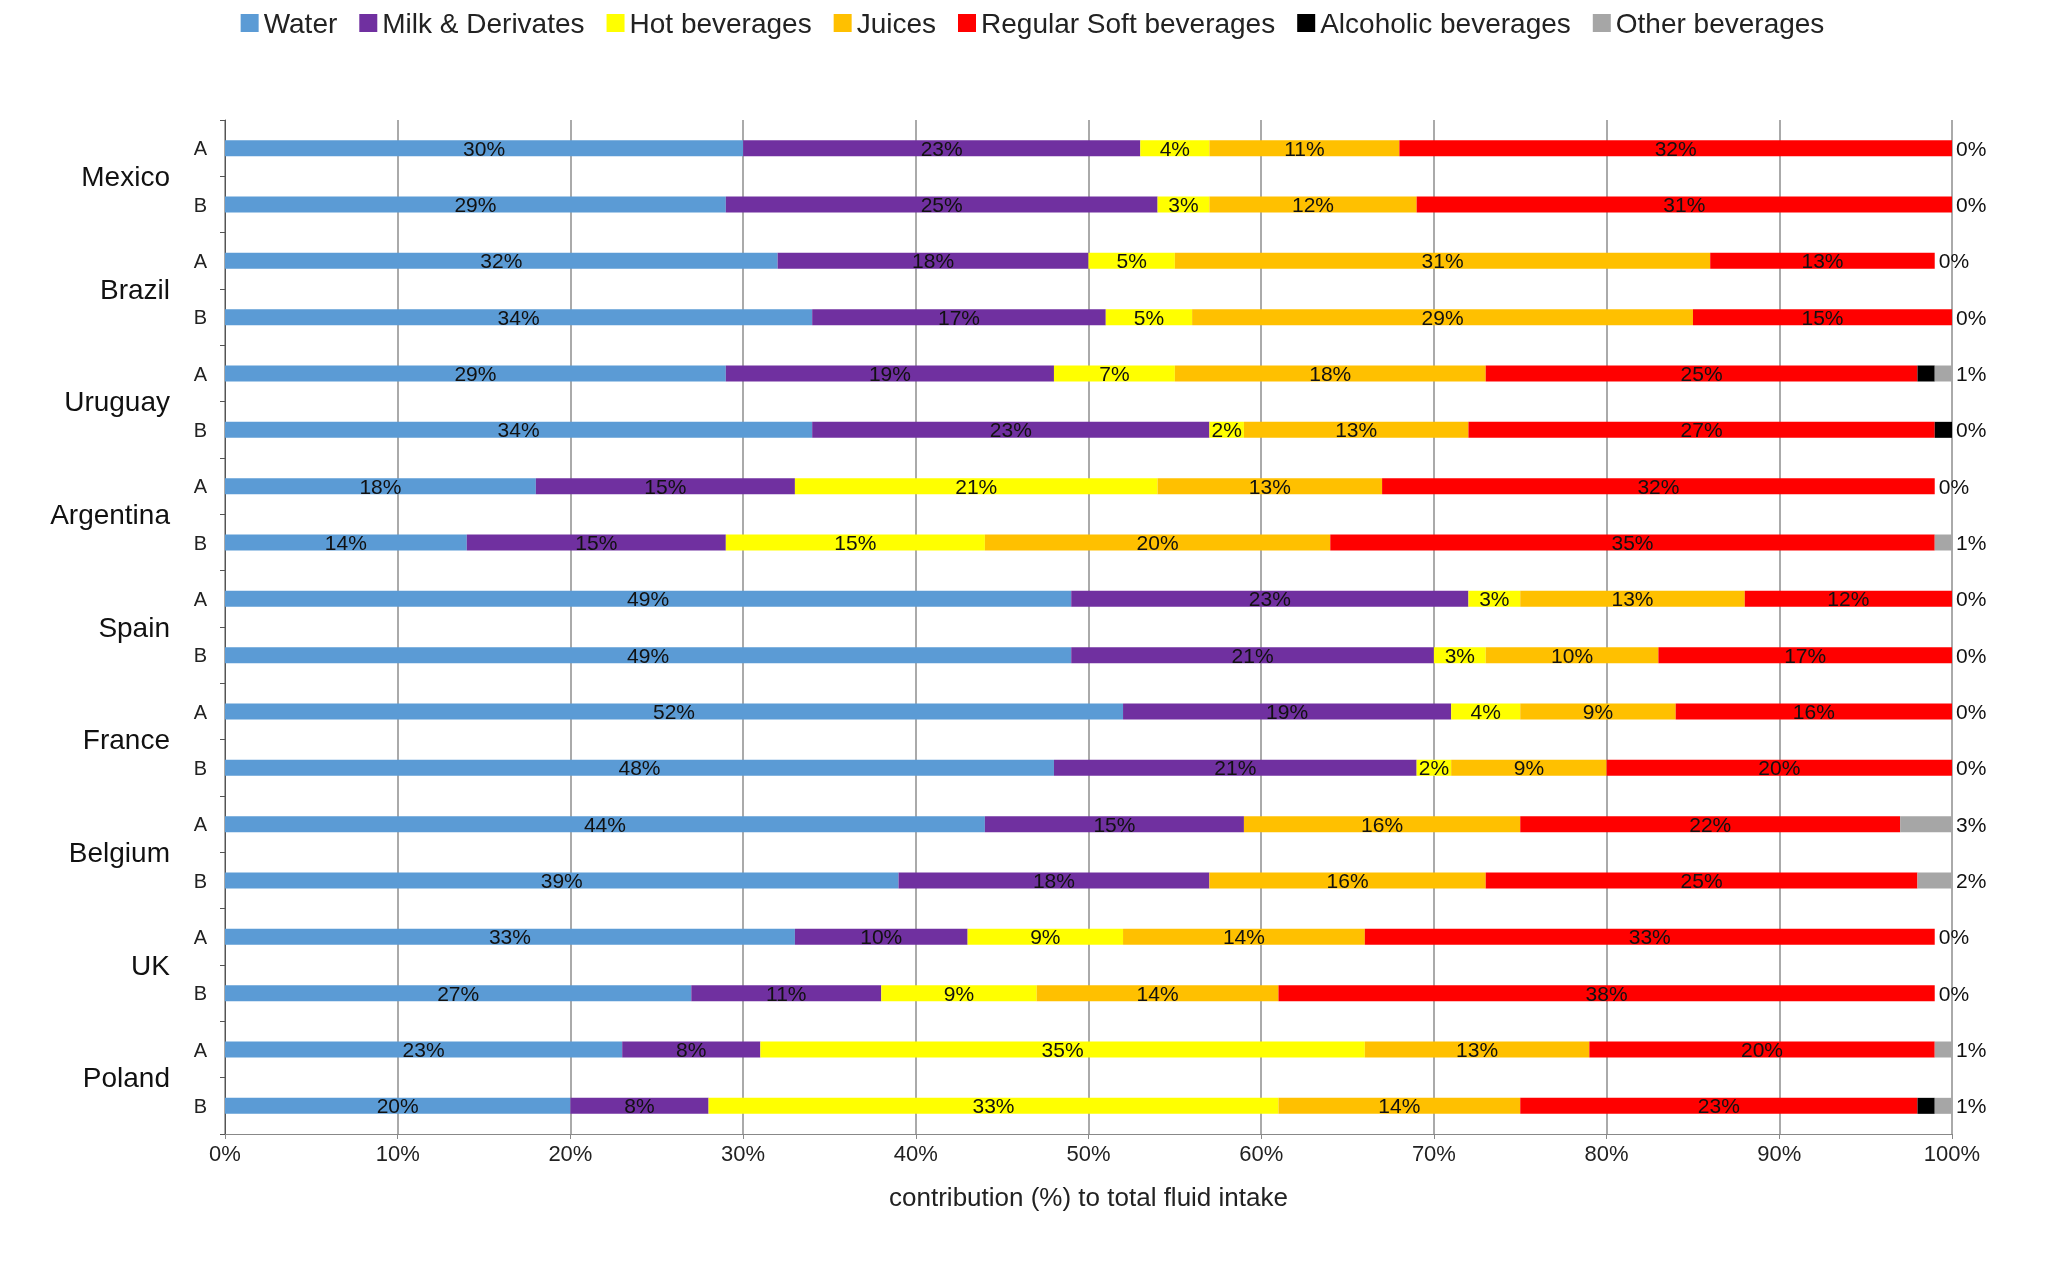  I want to click on x-axis-title: contribution (%) to total fluid intake, so click(1088, 1197).